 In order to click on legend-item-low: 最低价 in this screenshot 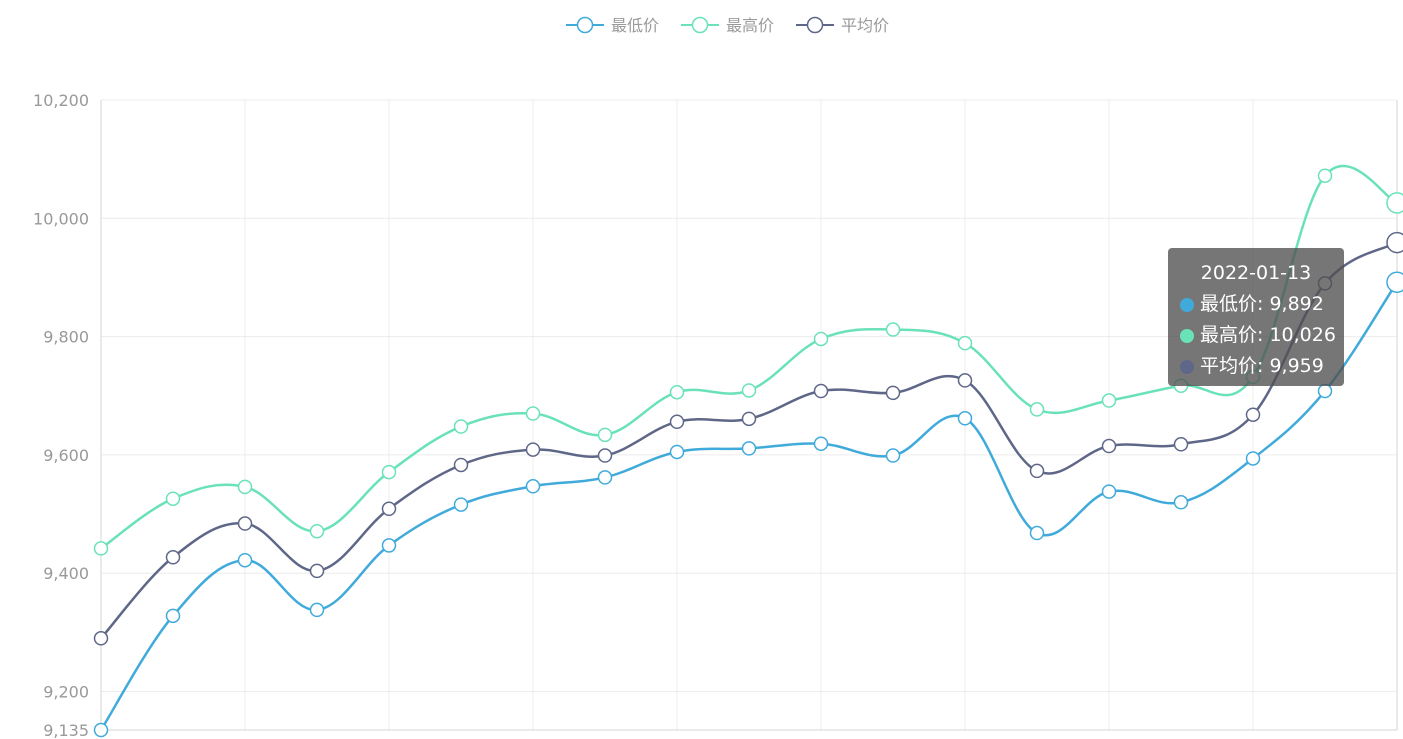, I will do `click(612, 25)`.